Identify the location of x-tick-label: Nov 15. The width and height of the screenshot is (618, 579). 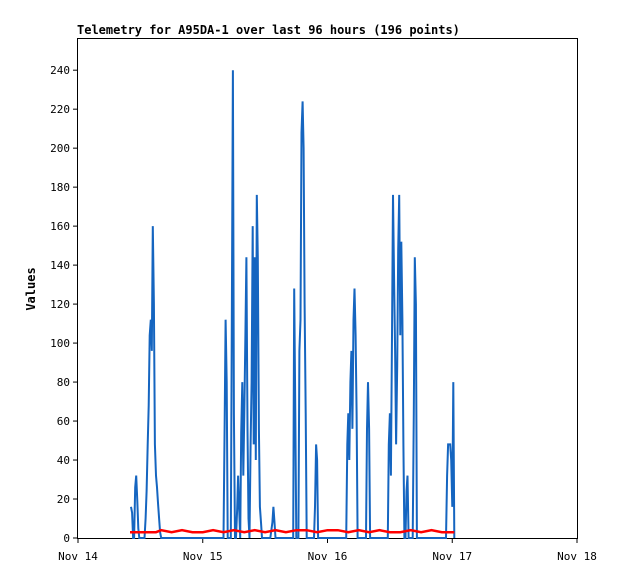
(203, 556).